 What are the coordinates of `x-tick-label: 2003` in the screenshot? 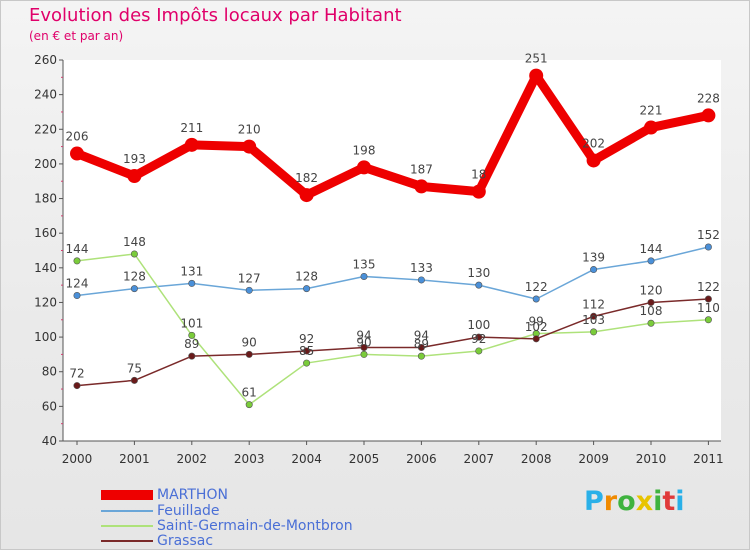 It's located at (249, 459).